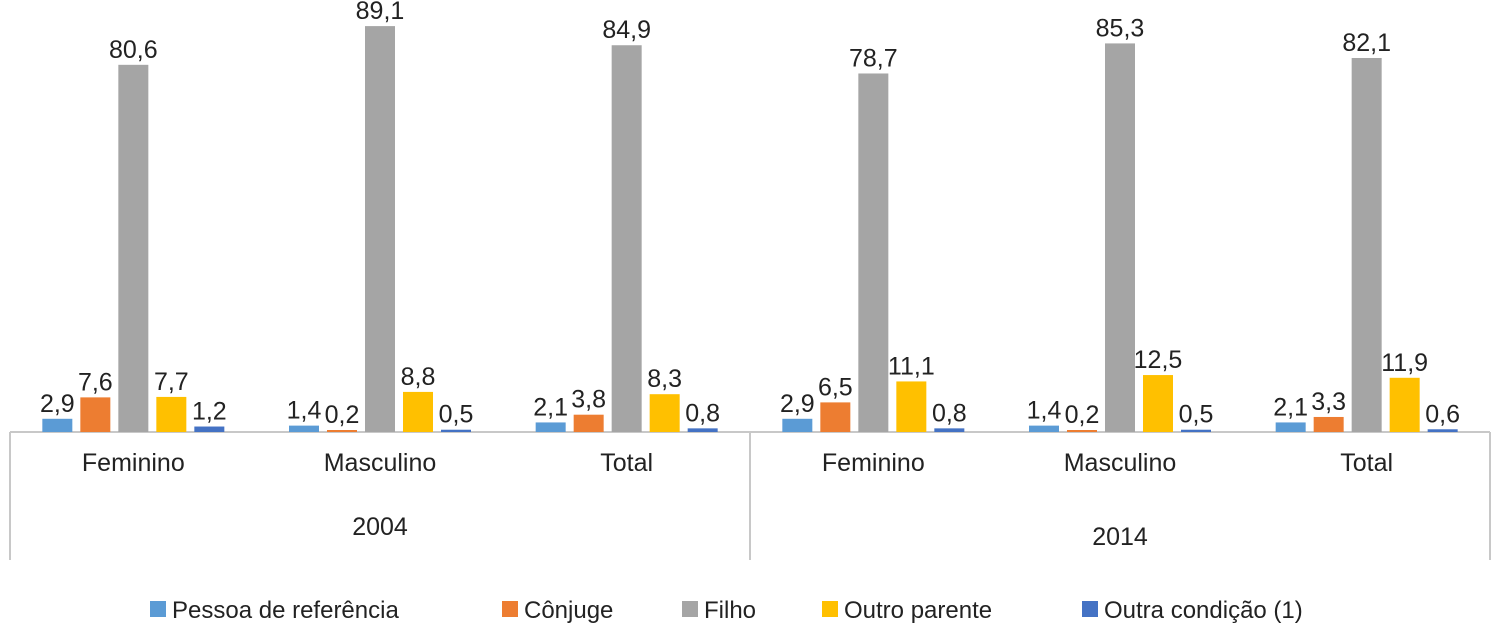 Image resolution: width=1500 pixels, height=627 pixels. I want to click on data-label: 3,3, so click(1328, 402).